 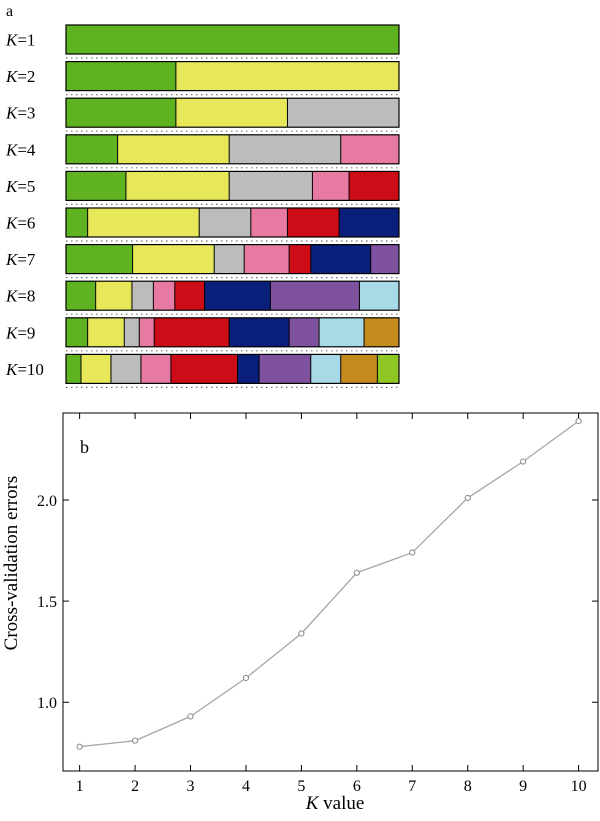 I want to click on structure-row: K=7, so click(x=202, y=261).